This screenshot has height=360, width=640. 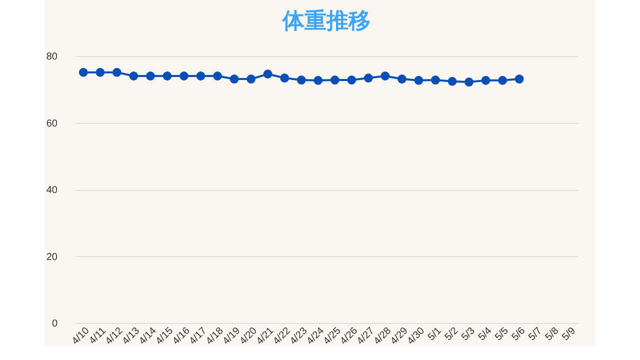 What do you see at coordinates (485, 334) in the screenshot?
I see `x-tick-label: 5/4` at bounding box center [485, 334].